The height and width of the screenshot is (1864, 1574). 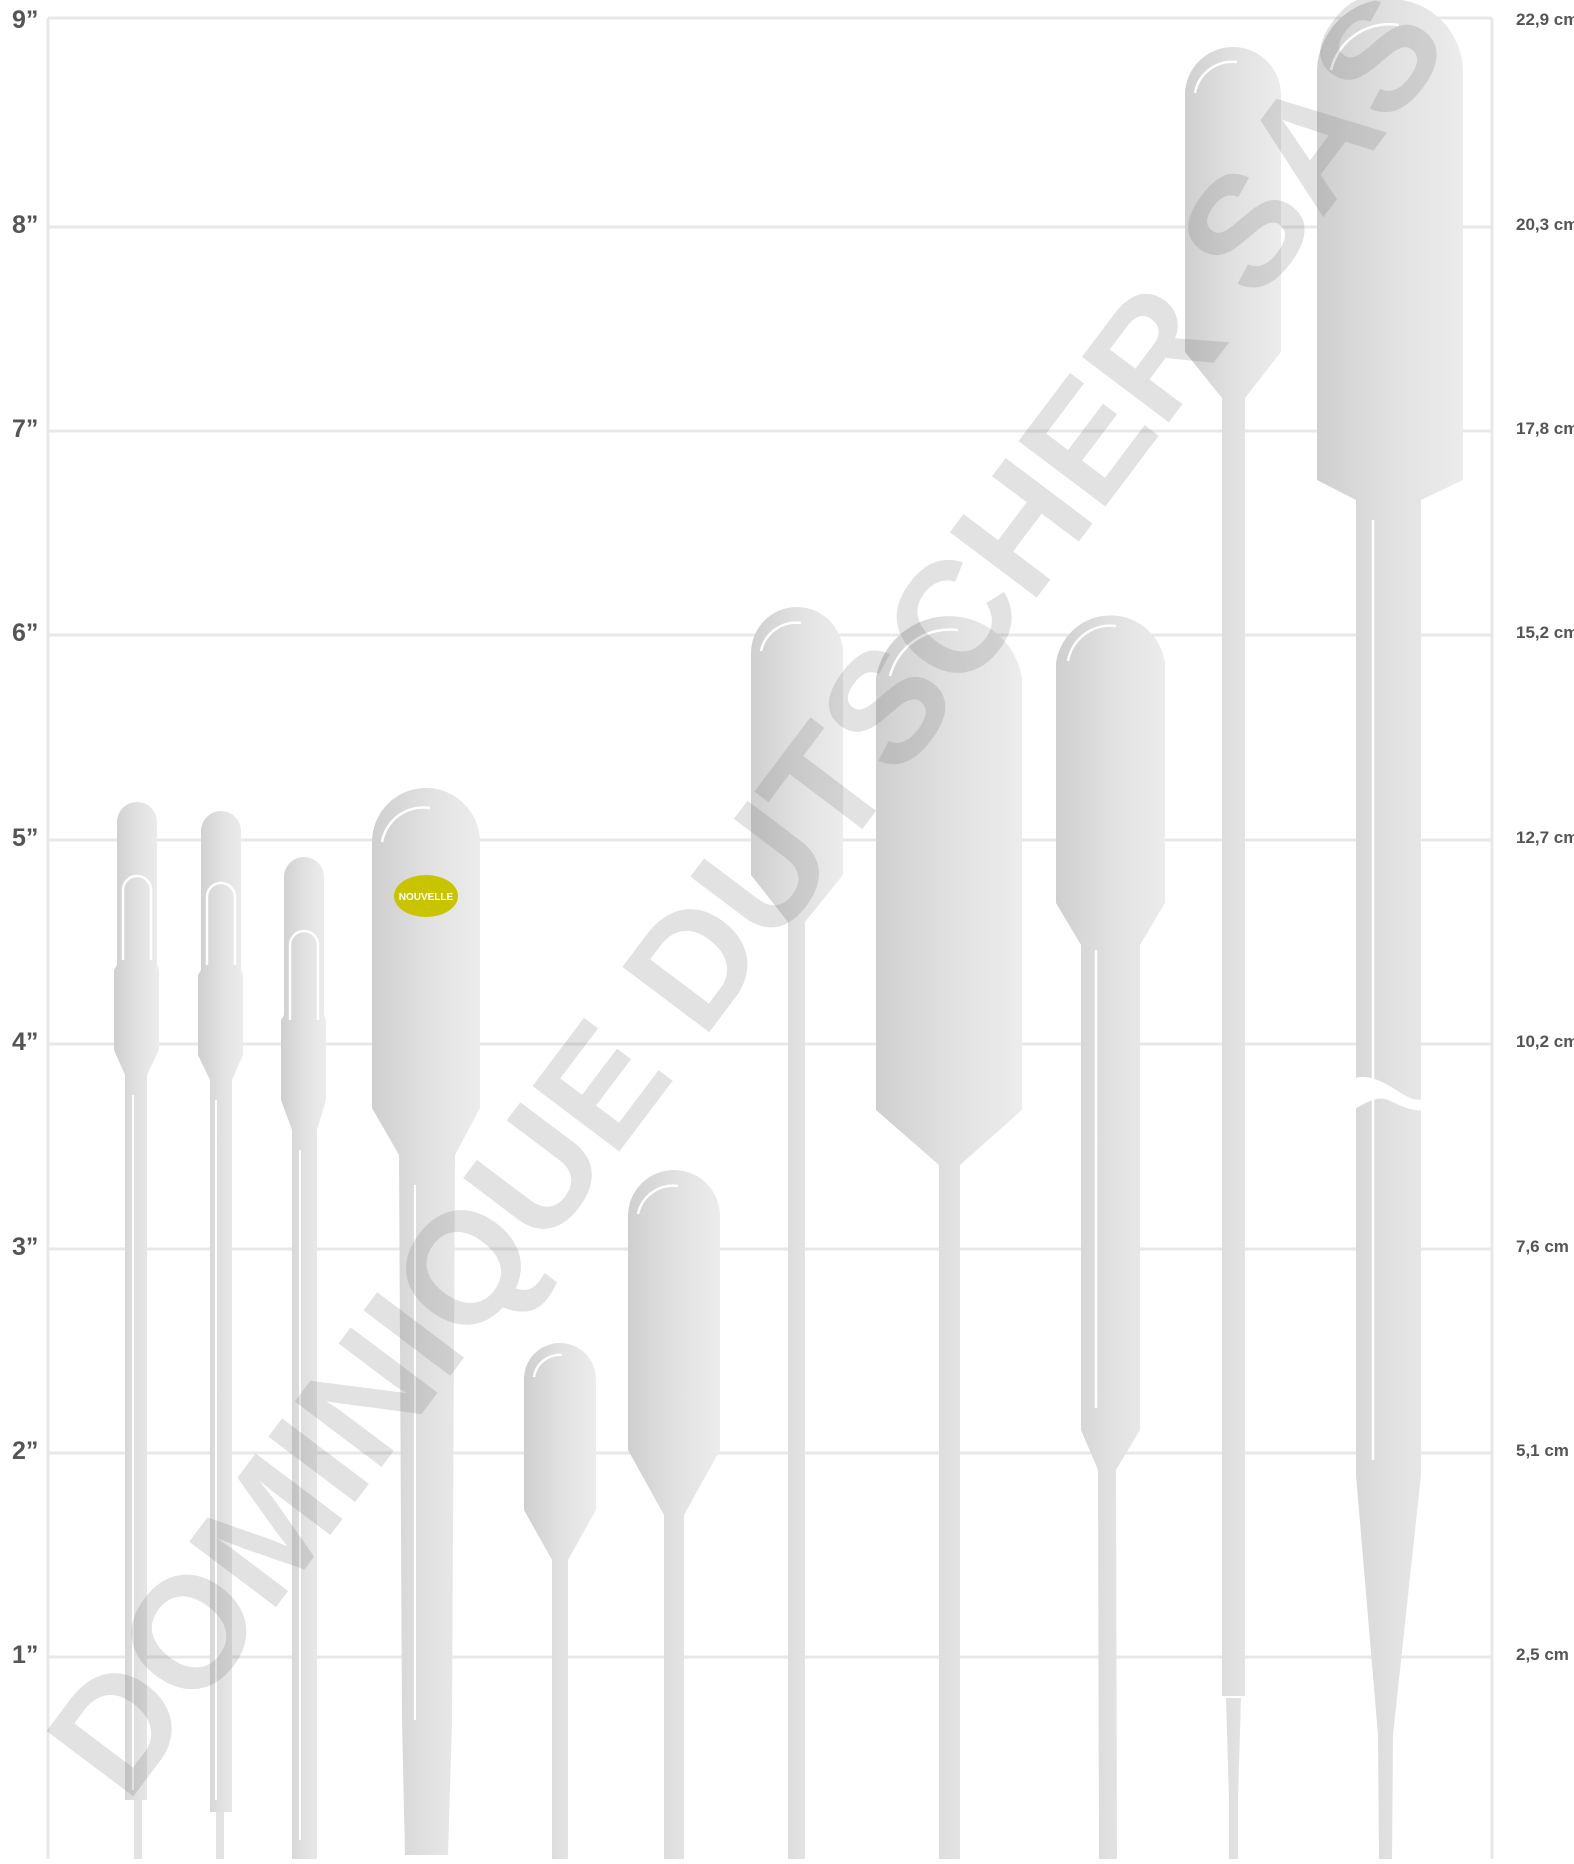 What do you see at coordinates (1545, 224) in the screenshot?
I see `cm-label-20-3: 20,3 cm` at bounding box center [1545, 224].